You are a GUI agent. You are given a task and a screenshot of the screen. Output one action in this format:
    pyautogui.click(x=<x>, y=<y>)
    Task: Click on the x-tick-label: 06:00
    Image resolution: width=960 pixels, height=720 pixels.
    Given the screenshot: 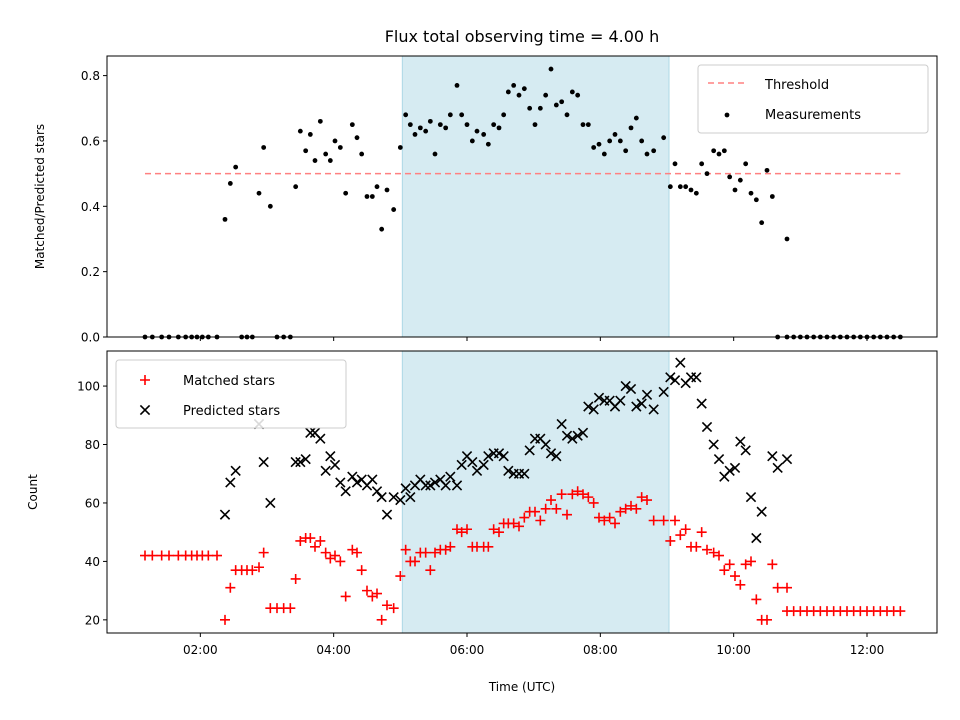 What is the action you would take?
    pyautogui.click(x=467, y=650)
    